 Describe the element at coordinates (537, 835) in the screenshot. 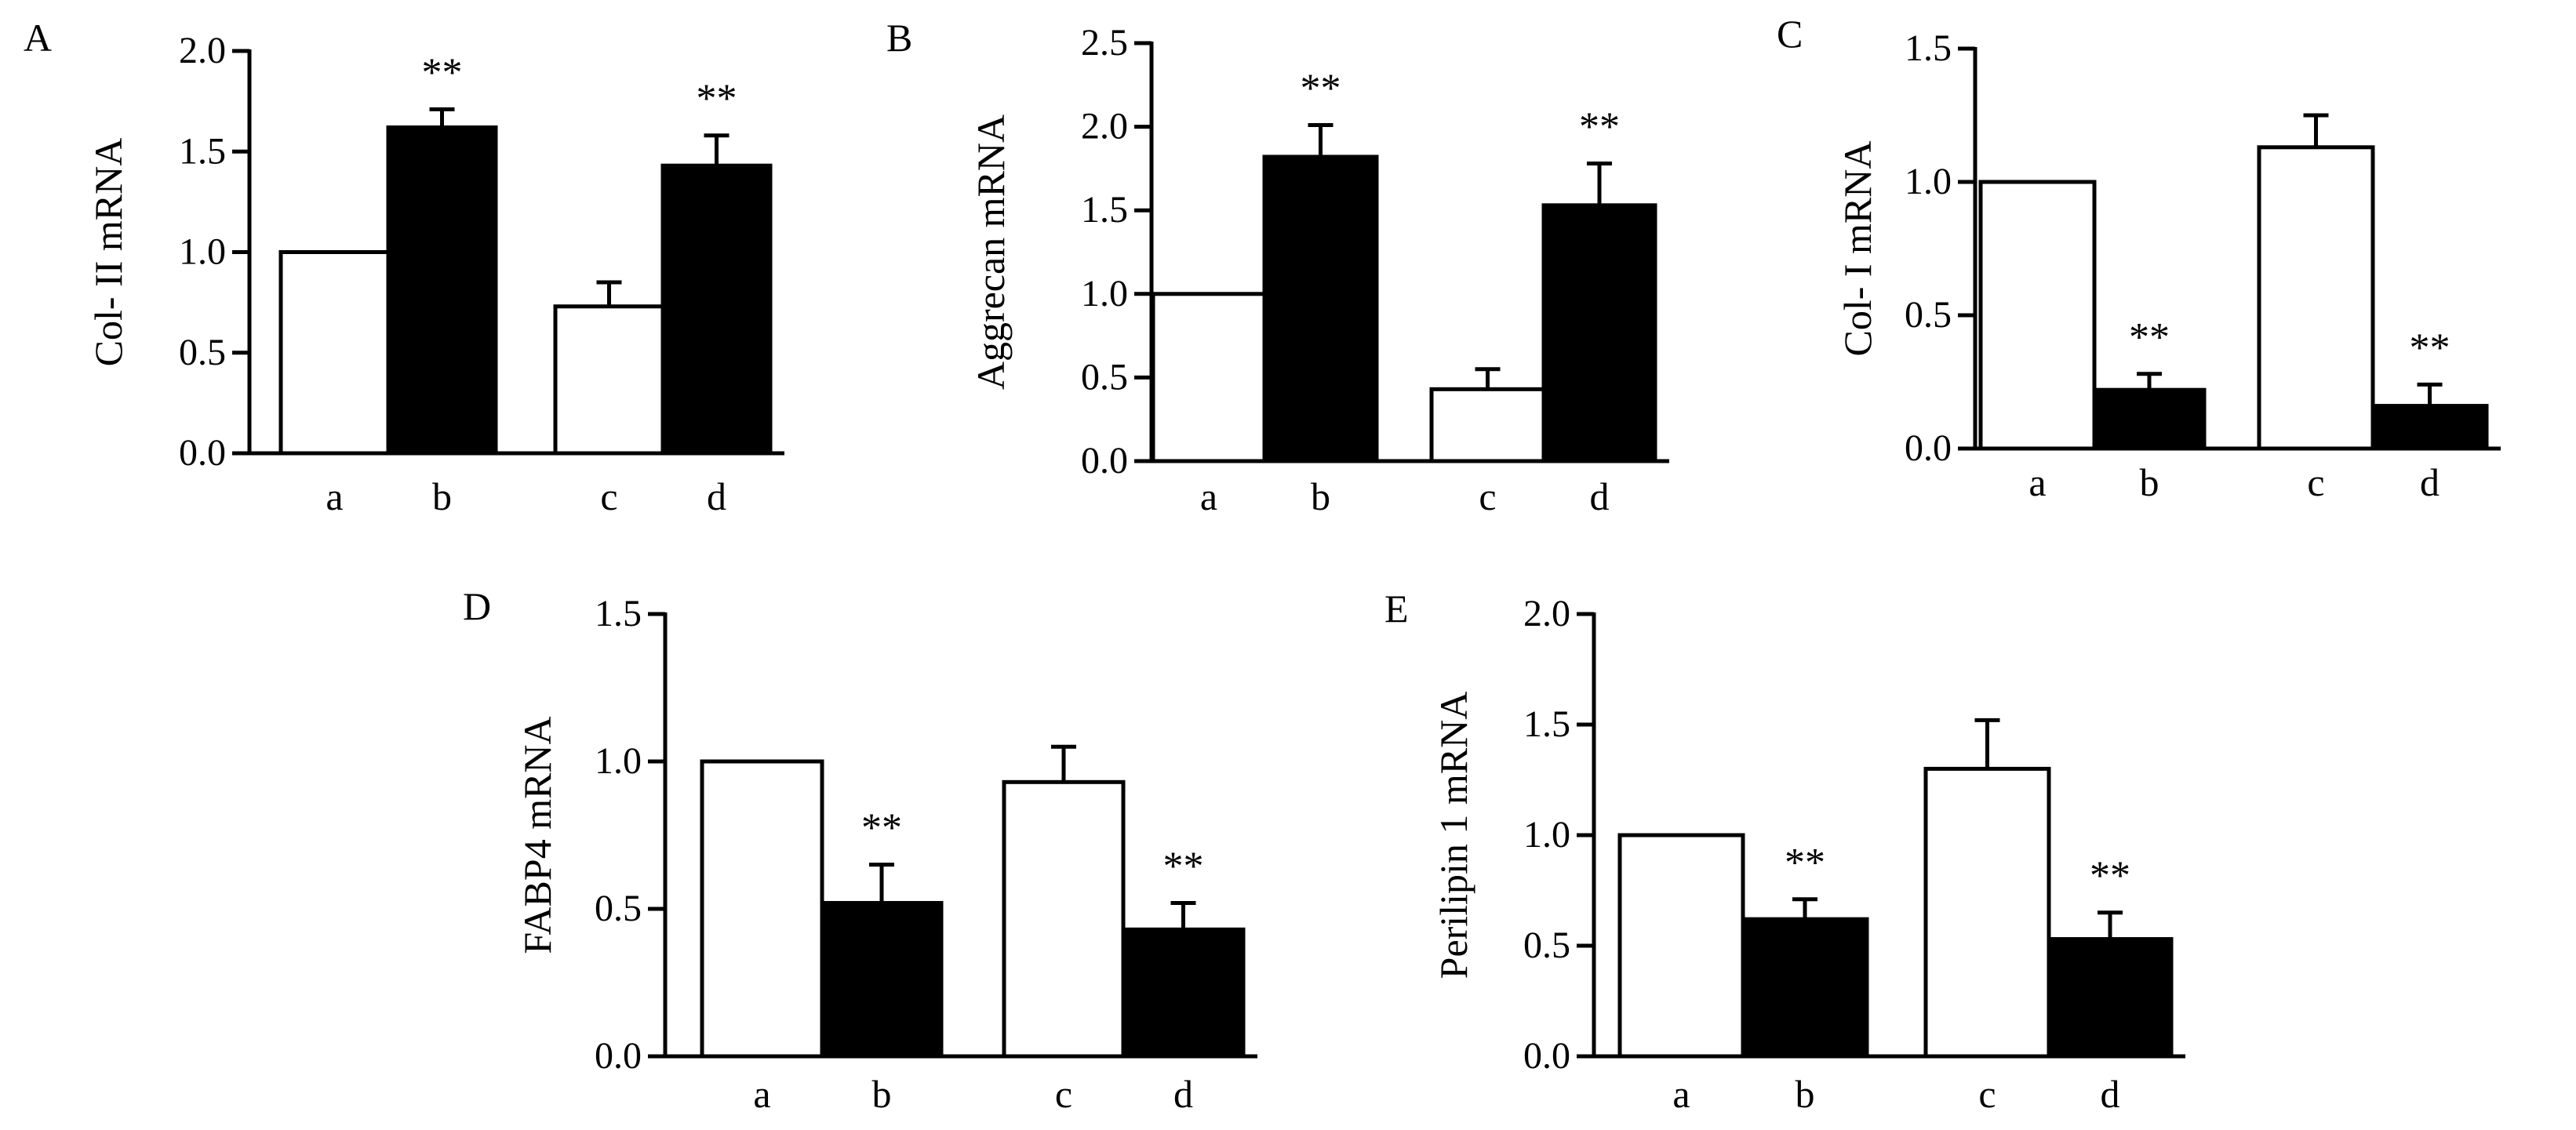

I see `y-axis-title: FABP4 mRNA` at that location.